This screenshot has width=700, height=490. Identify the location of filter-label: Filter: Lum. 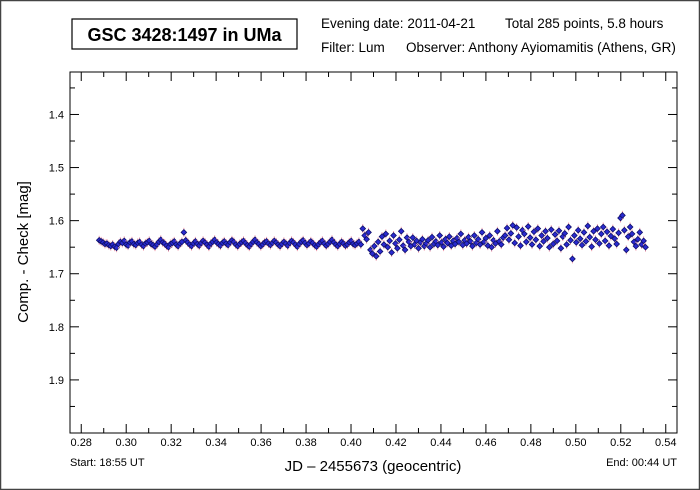
(353, 47).